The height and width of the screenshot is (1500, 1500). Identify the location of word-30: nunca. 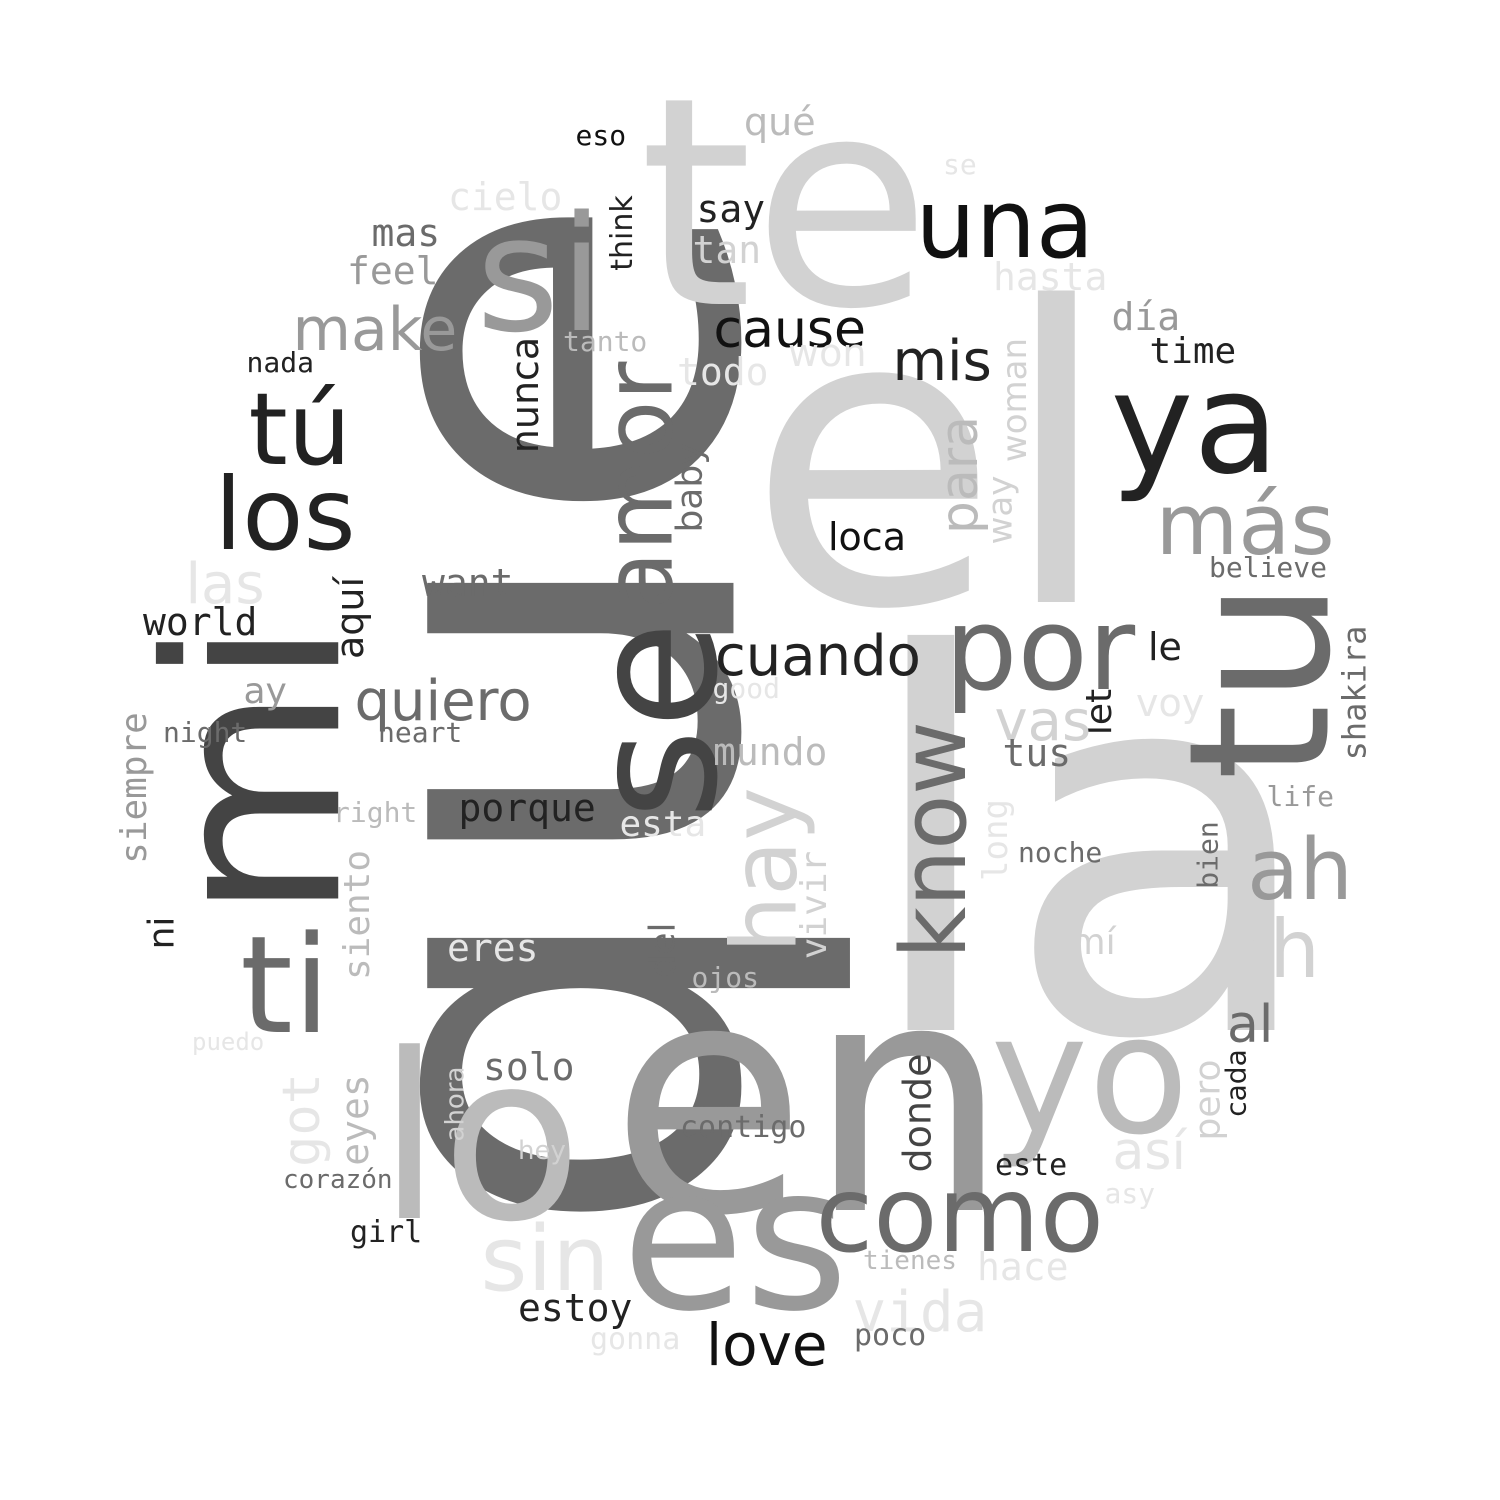
(525, 395).